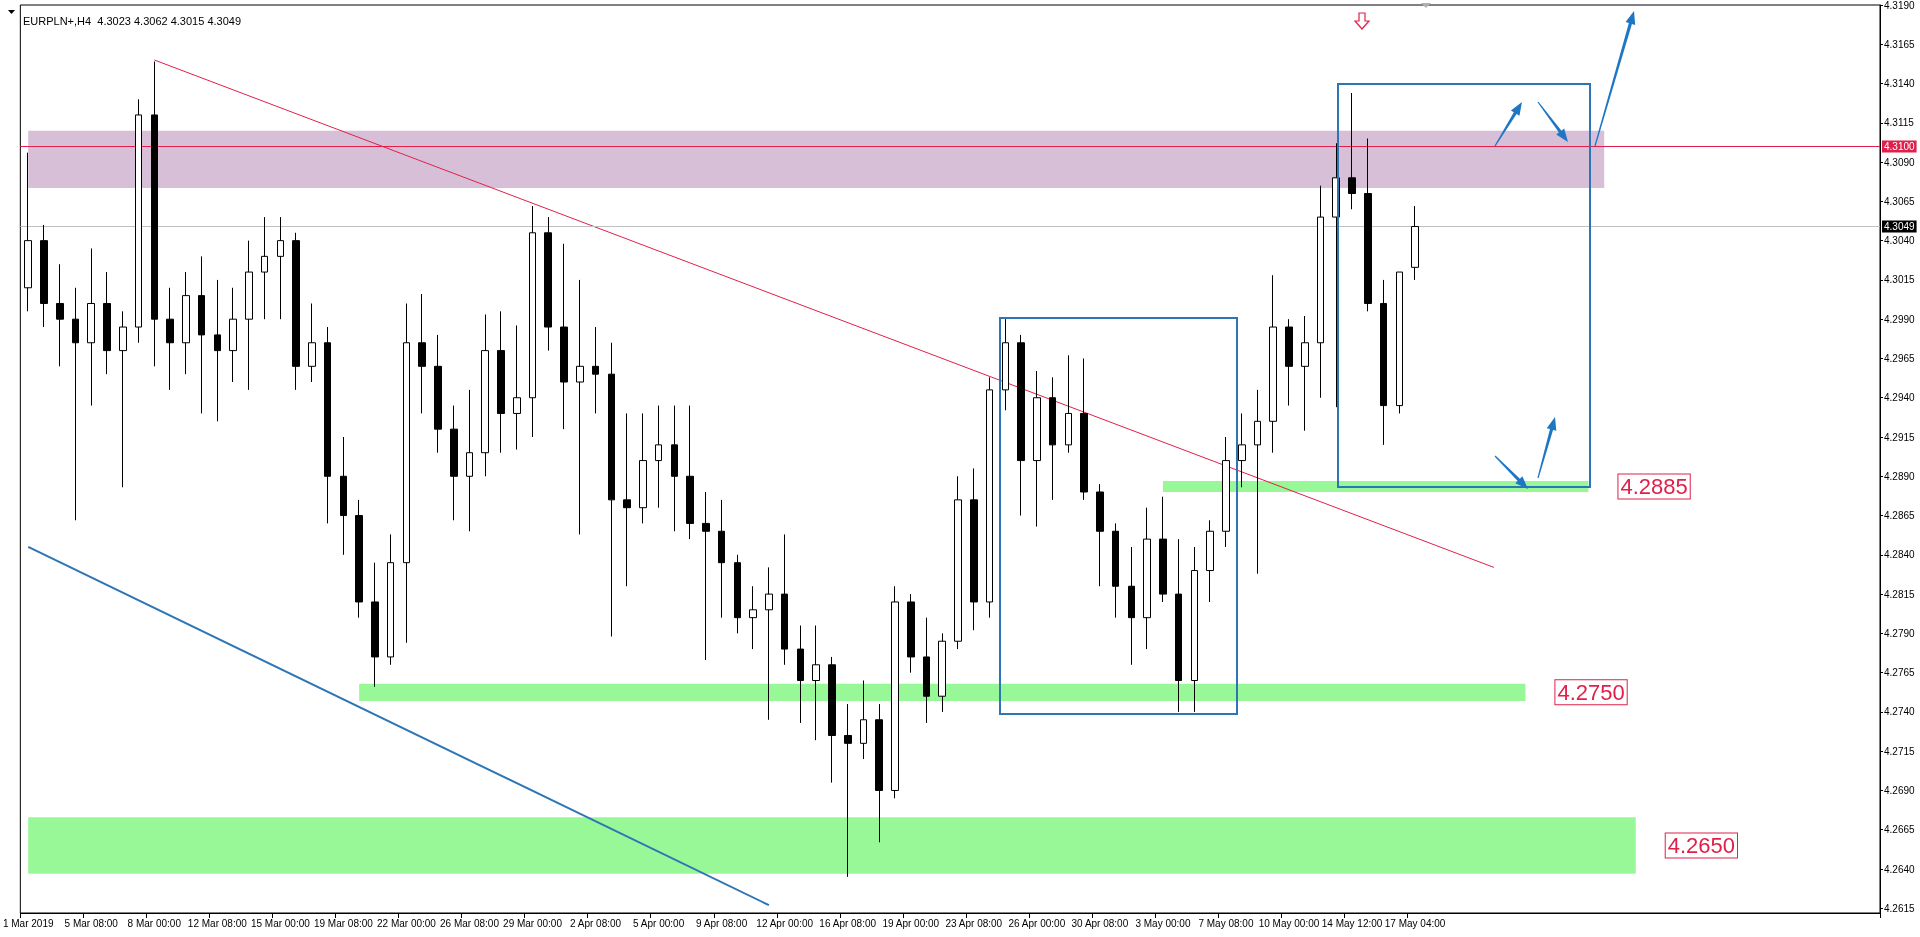  I want to click on y-tick-label: 4.3115, so click(1899, 123).